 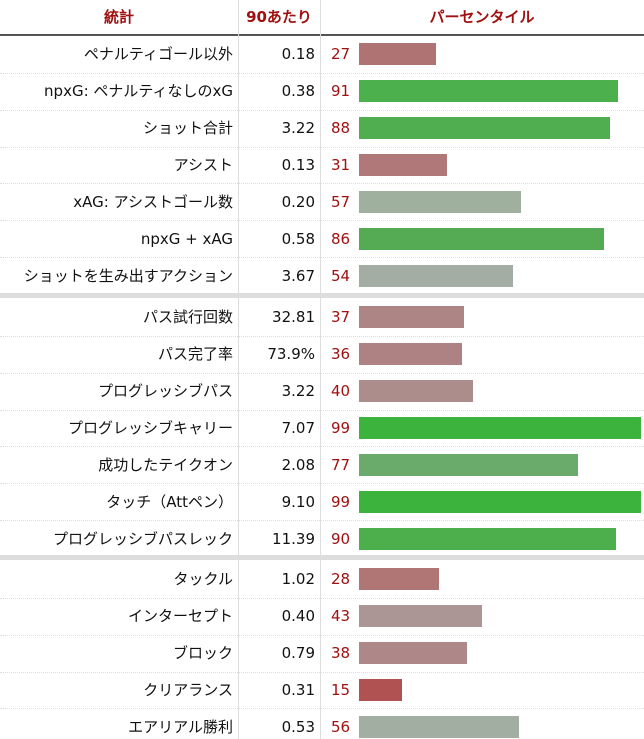 What do you see at coordinates (341, 238) in the screenshot?
I see `percentile-value: 86` at bounding box center [341, 238].